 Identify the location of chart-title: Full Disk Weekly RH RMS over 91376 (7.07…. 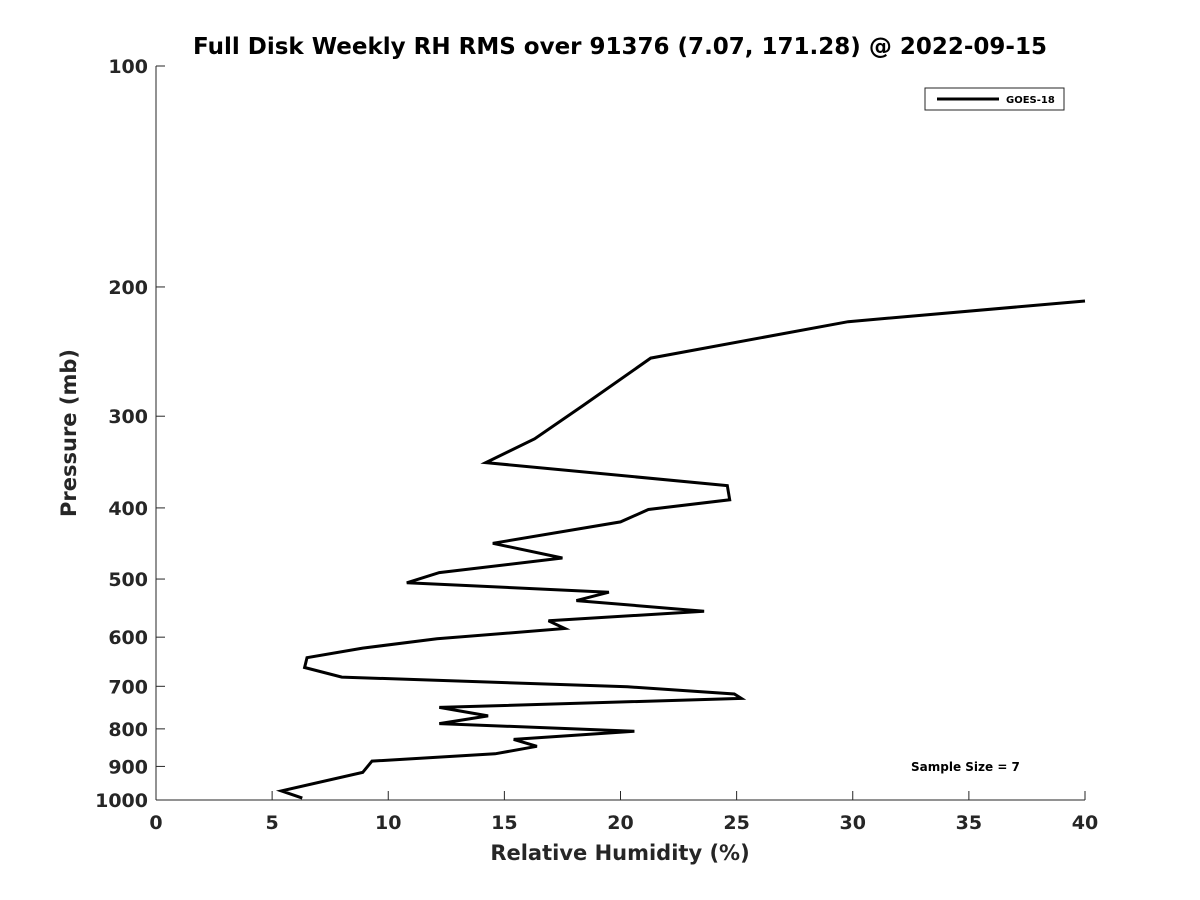
(620, 47).